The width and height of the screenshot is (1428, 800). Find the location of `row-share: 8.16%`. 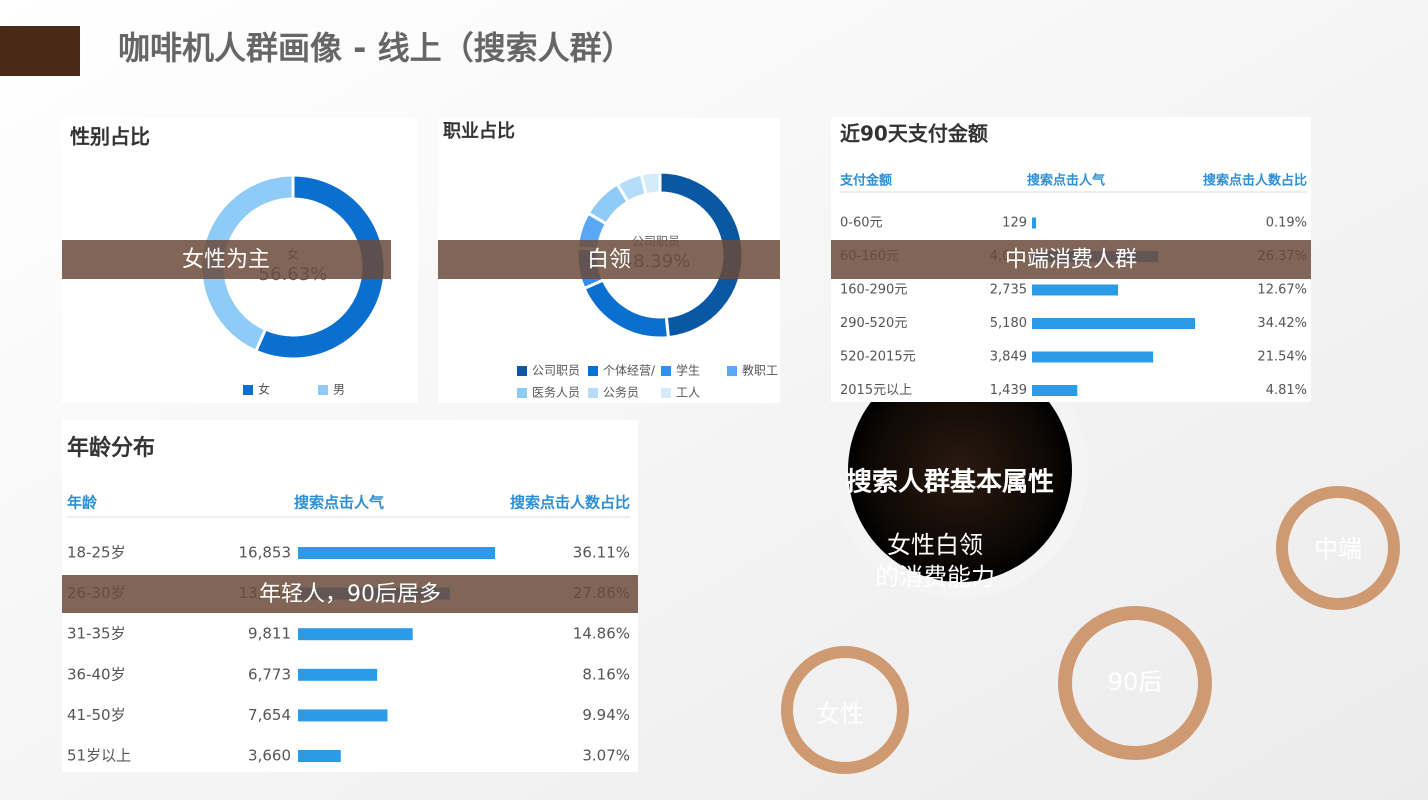

row-share: 8.16% is located at coordinates (606, 674).